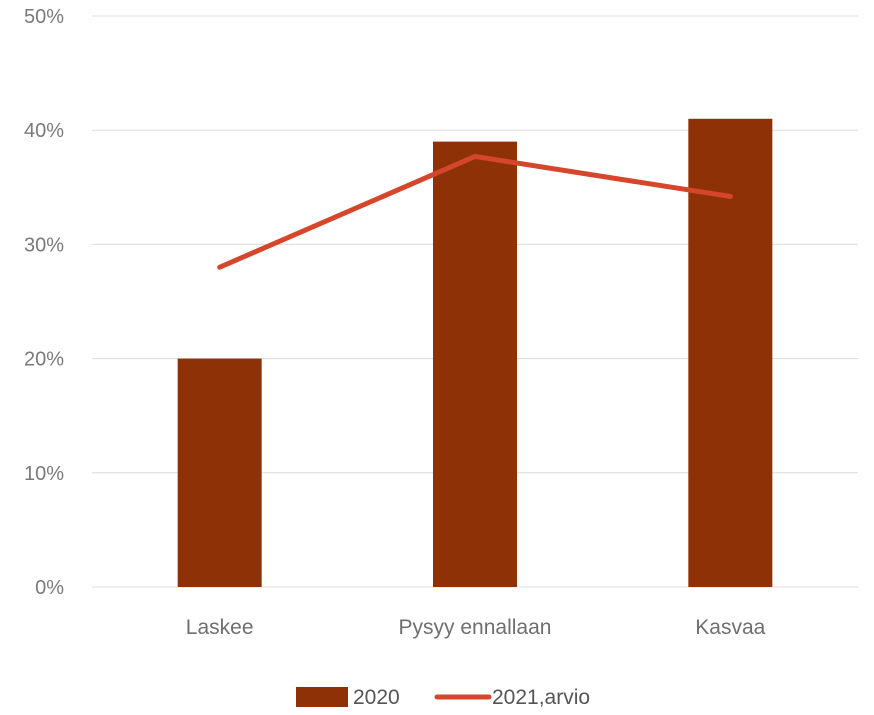 The width and height of the screenshot is (874, 715). What do you see at coordinates (220, 627) in the screenshot?
I see `x-category-label: Laskee` at bounding box center [220, 627].